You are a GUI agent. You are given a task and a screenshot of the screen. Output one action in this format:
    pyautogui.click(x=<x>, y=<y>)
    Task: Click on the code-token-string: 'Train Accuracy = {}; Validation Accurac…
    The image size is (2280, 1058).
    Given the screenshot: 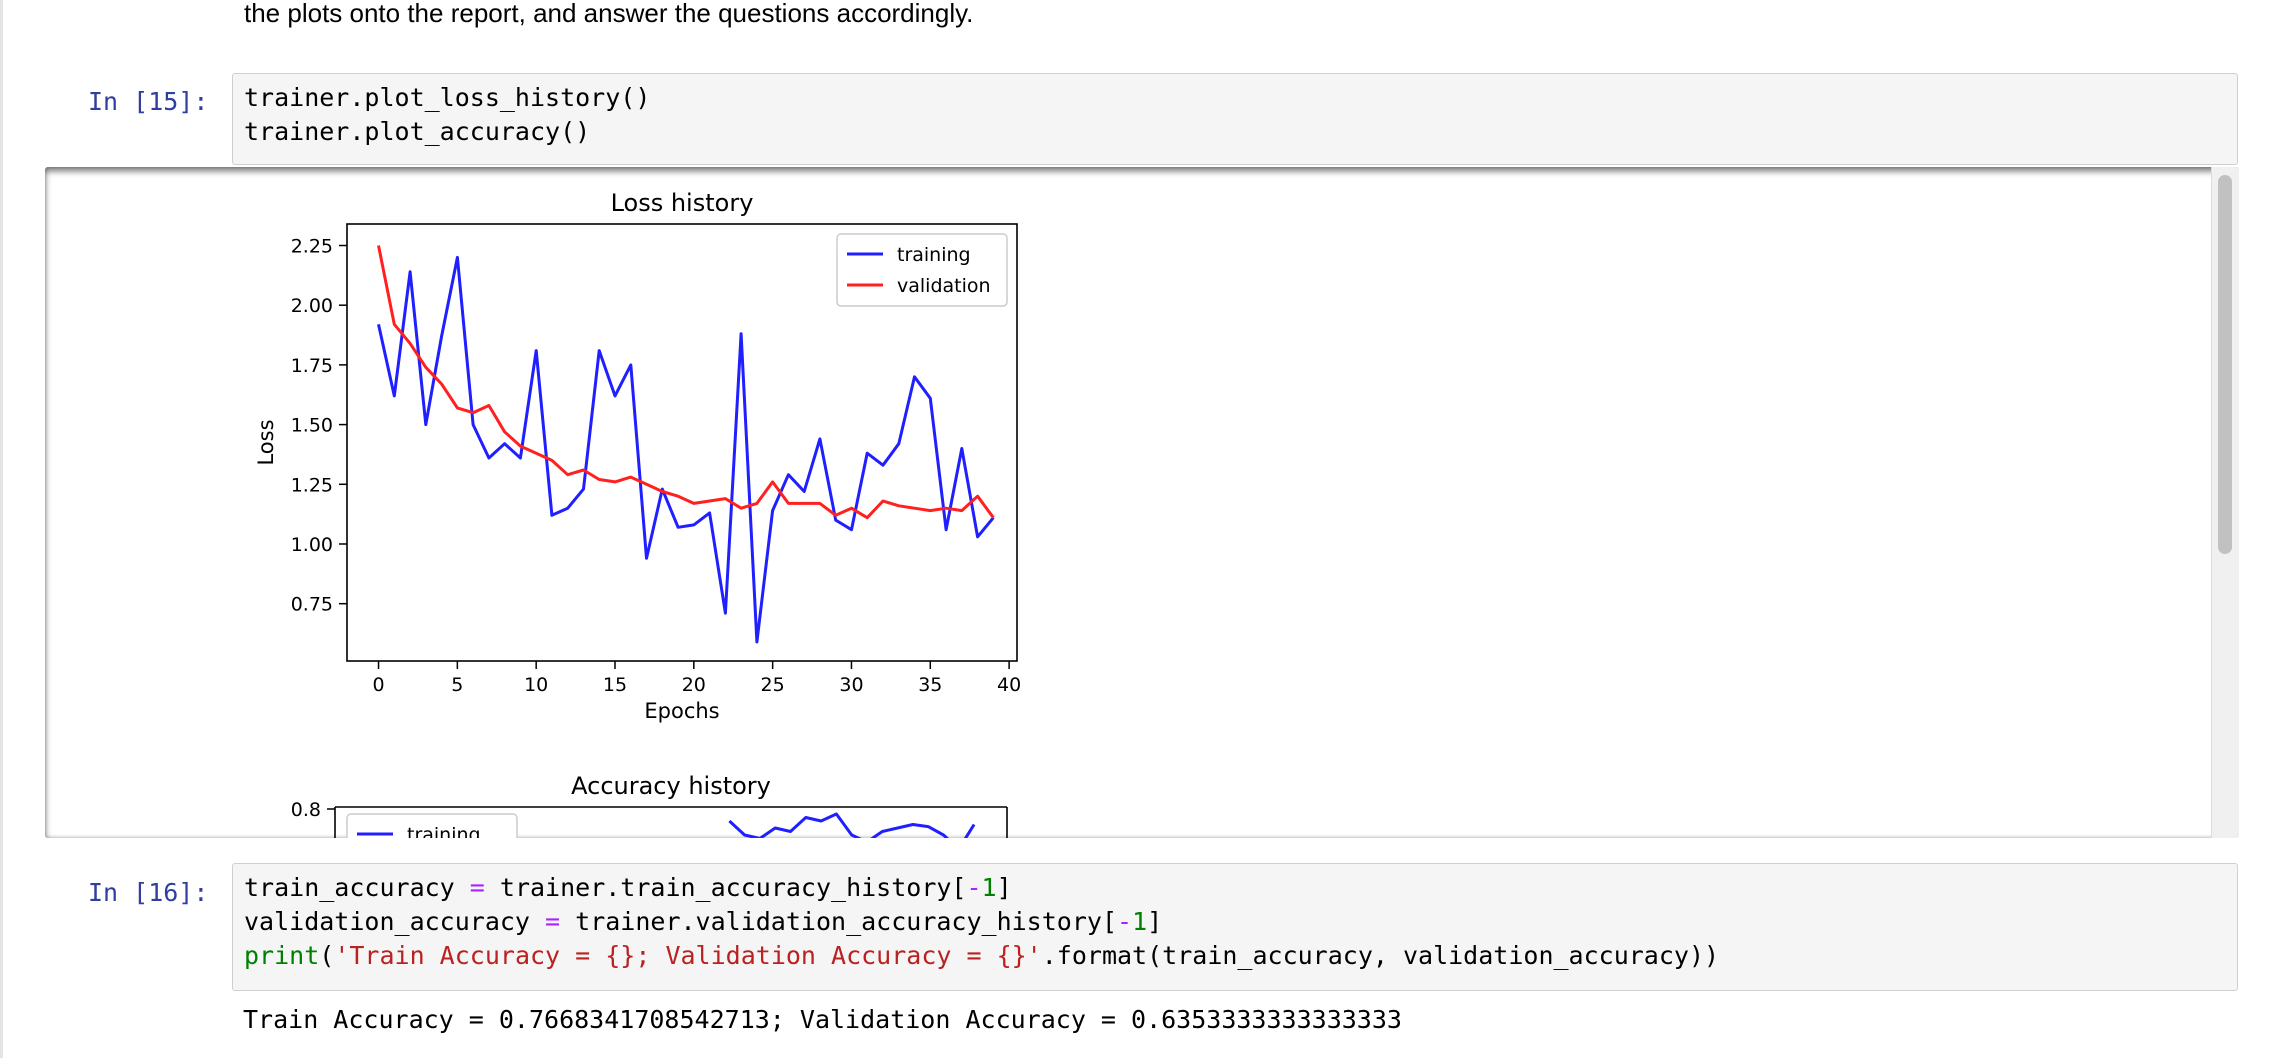 What is the action you would take?
    pyautogui.click(x=687, y=955)
    